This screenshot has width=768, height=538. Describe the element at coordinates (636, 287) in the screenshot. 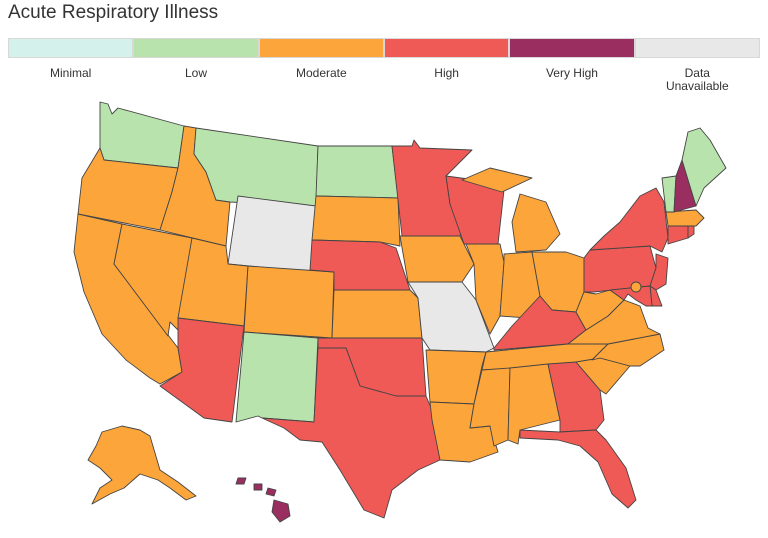

I see `state-dc` at that location.